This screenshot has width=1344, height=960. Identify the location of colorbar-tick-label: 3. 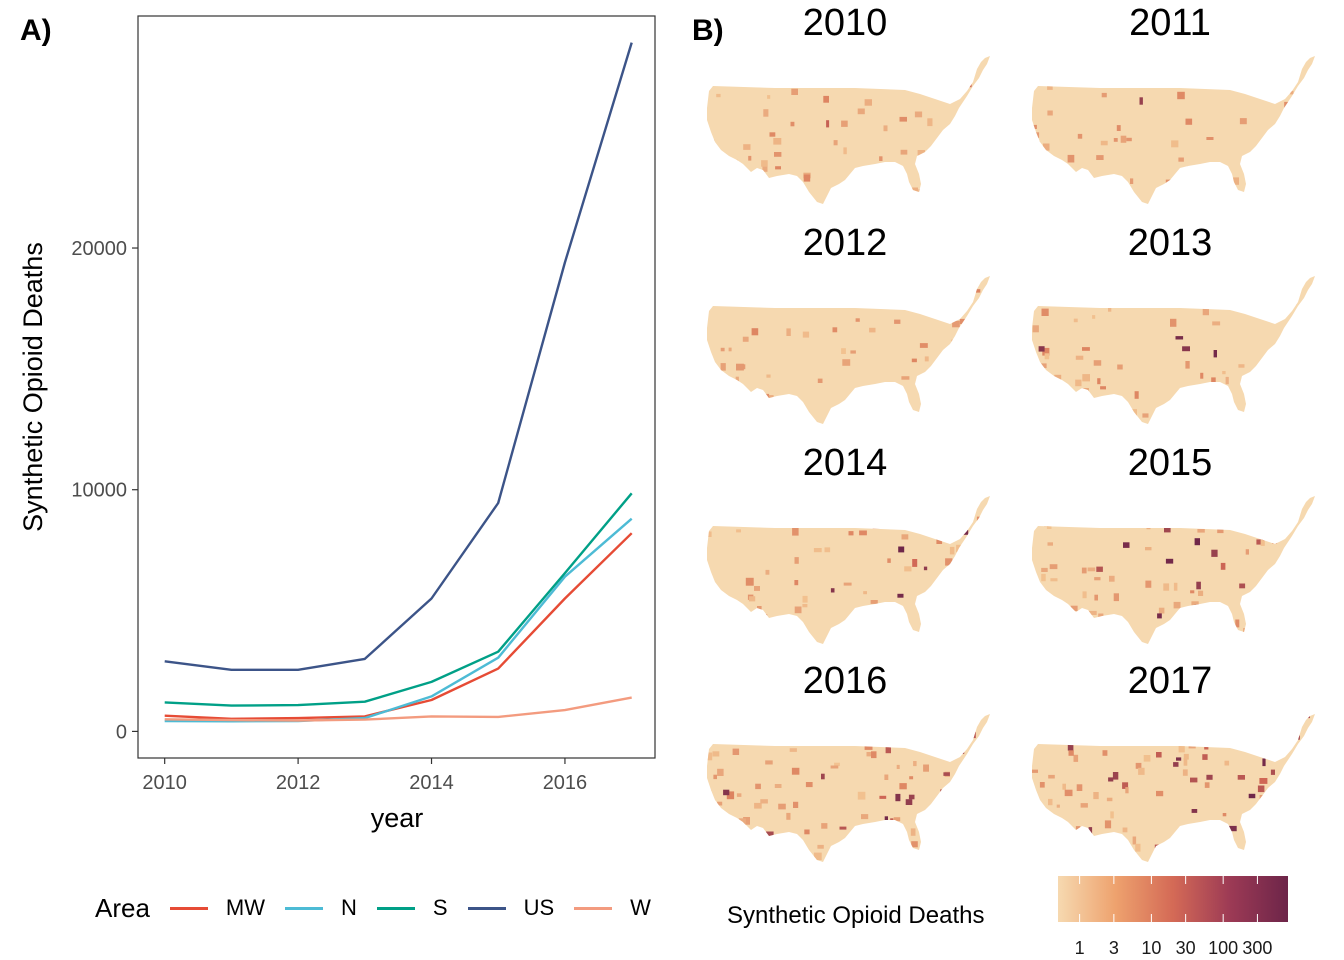
(1114, 948).